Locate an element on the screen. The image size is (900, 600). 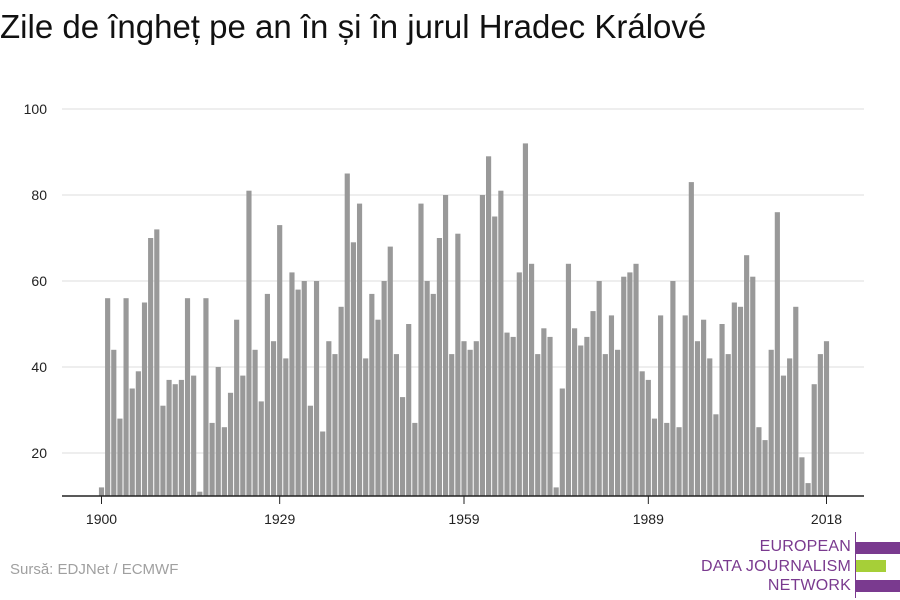
x-tick-label: 1900 is located at coordinates (101, 519).